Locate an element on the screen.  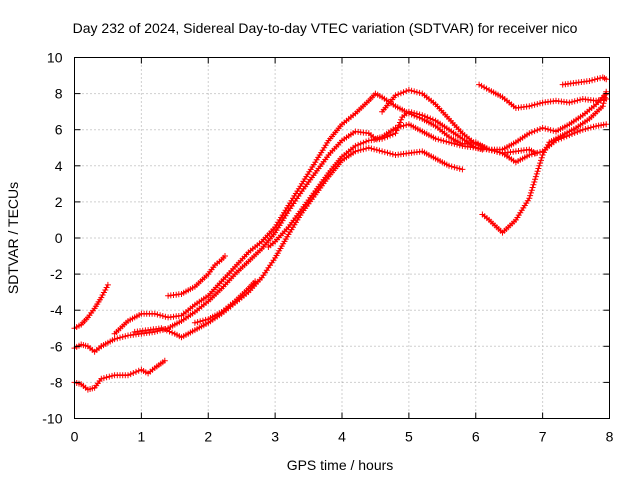
y-tick-label: 8 is located at coordinates (59, 94).